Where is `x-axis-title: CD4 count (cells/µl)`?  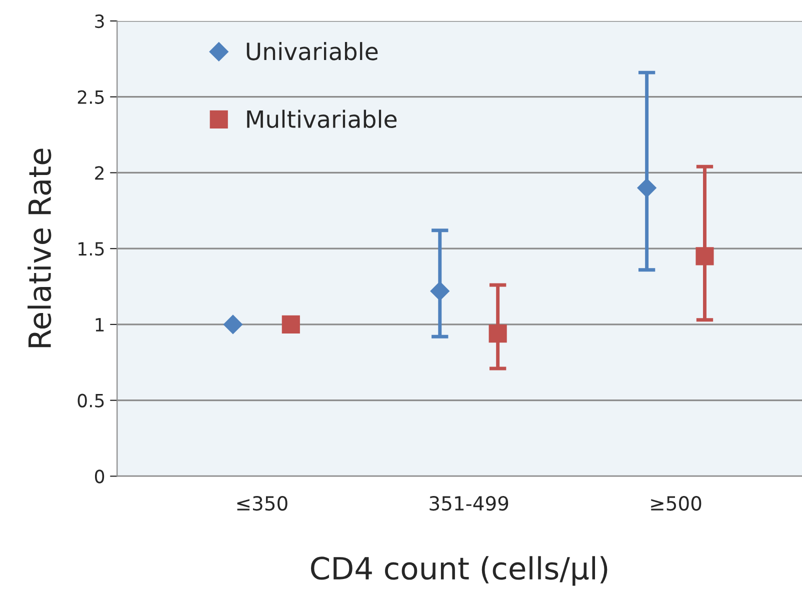 x-axis-title: CD4 count (cells/µl) is located at coordinates (459, 571).